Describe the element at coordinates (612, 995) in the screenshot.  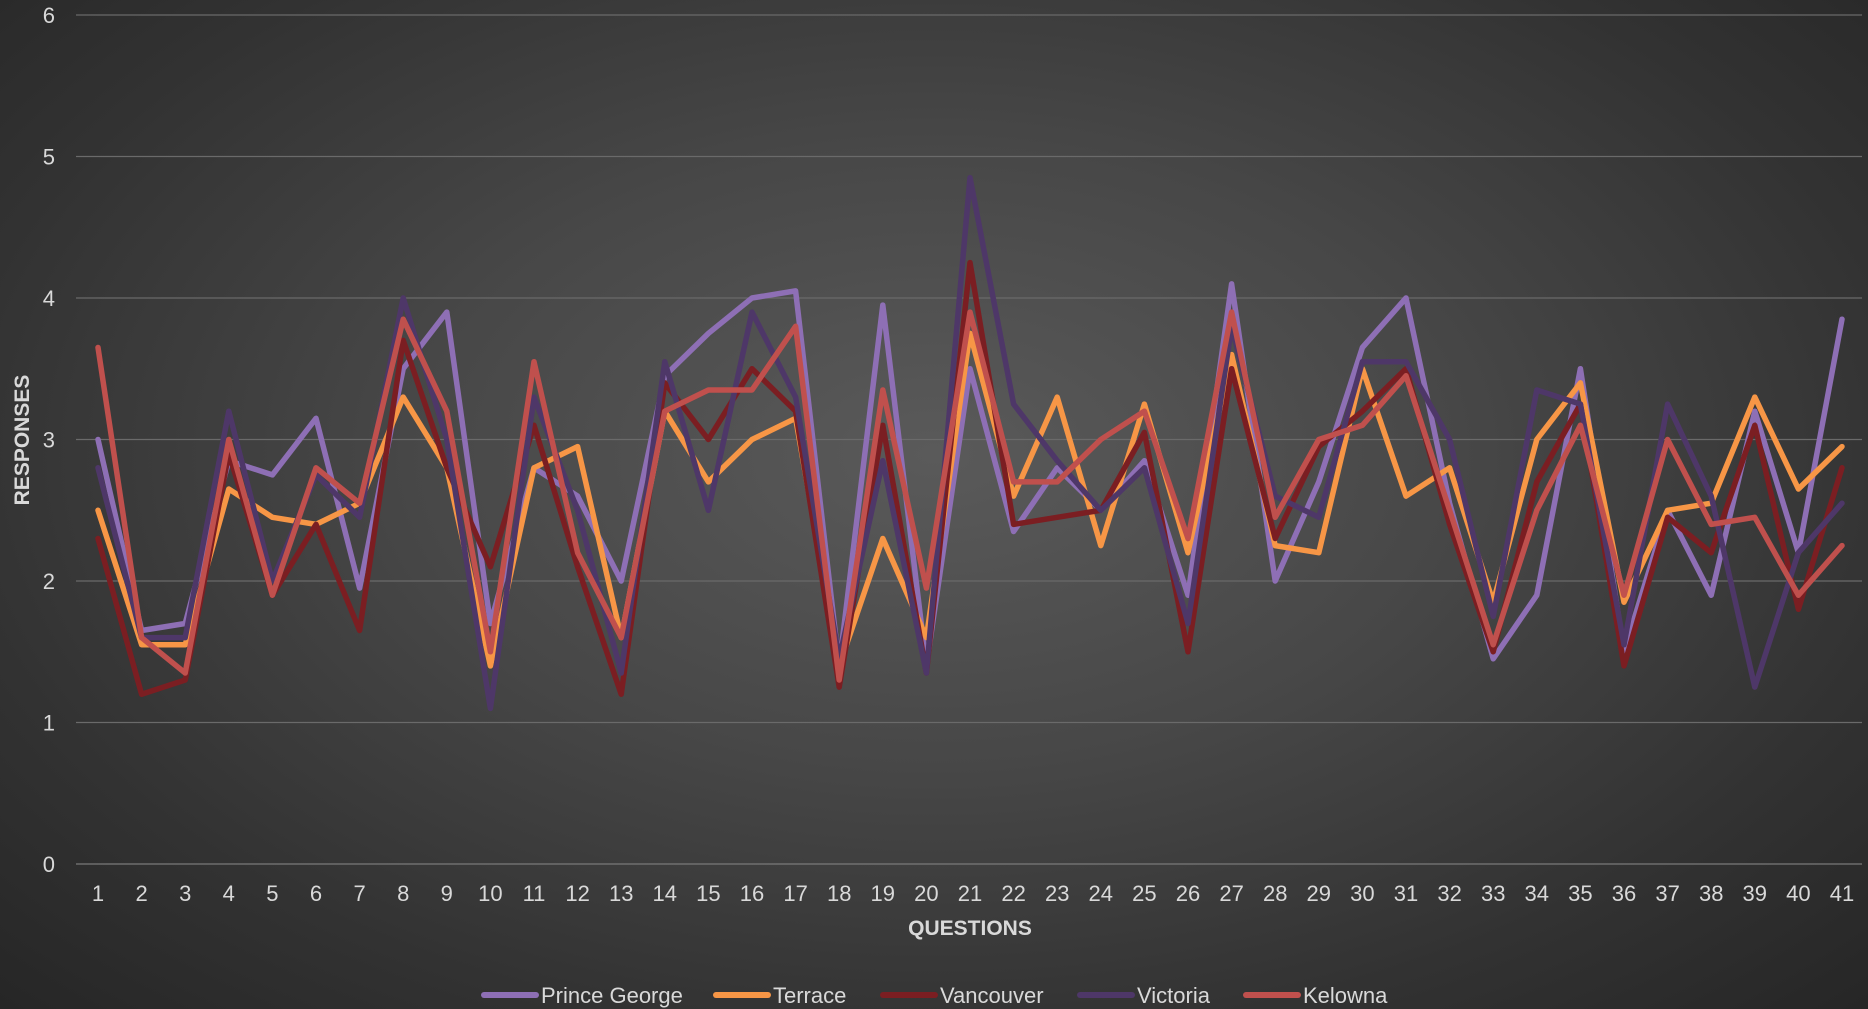
I see `legend-label: Prince George` at that location.